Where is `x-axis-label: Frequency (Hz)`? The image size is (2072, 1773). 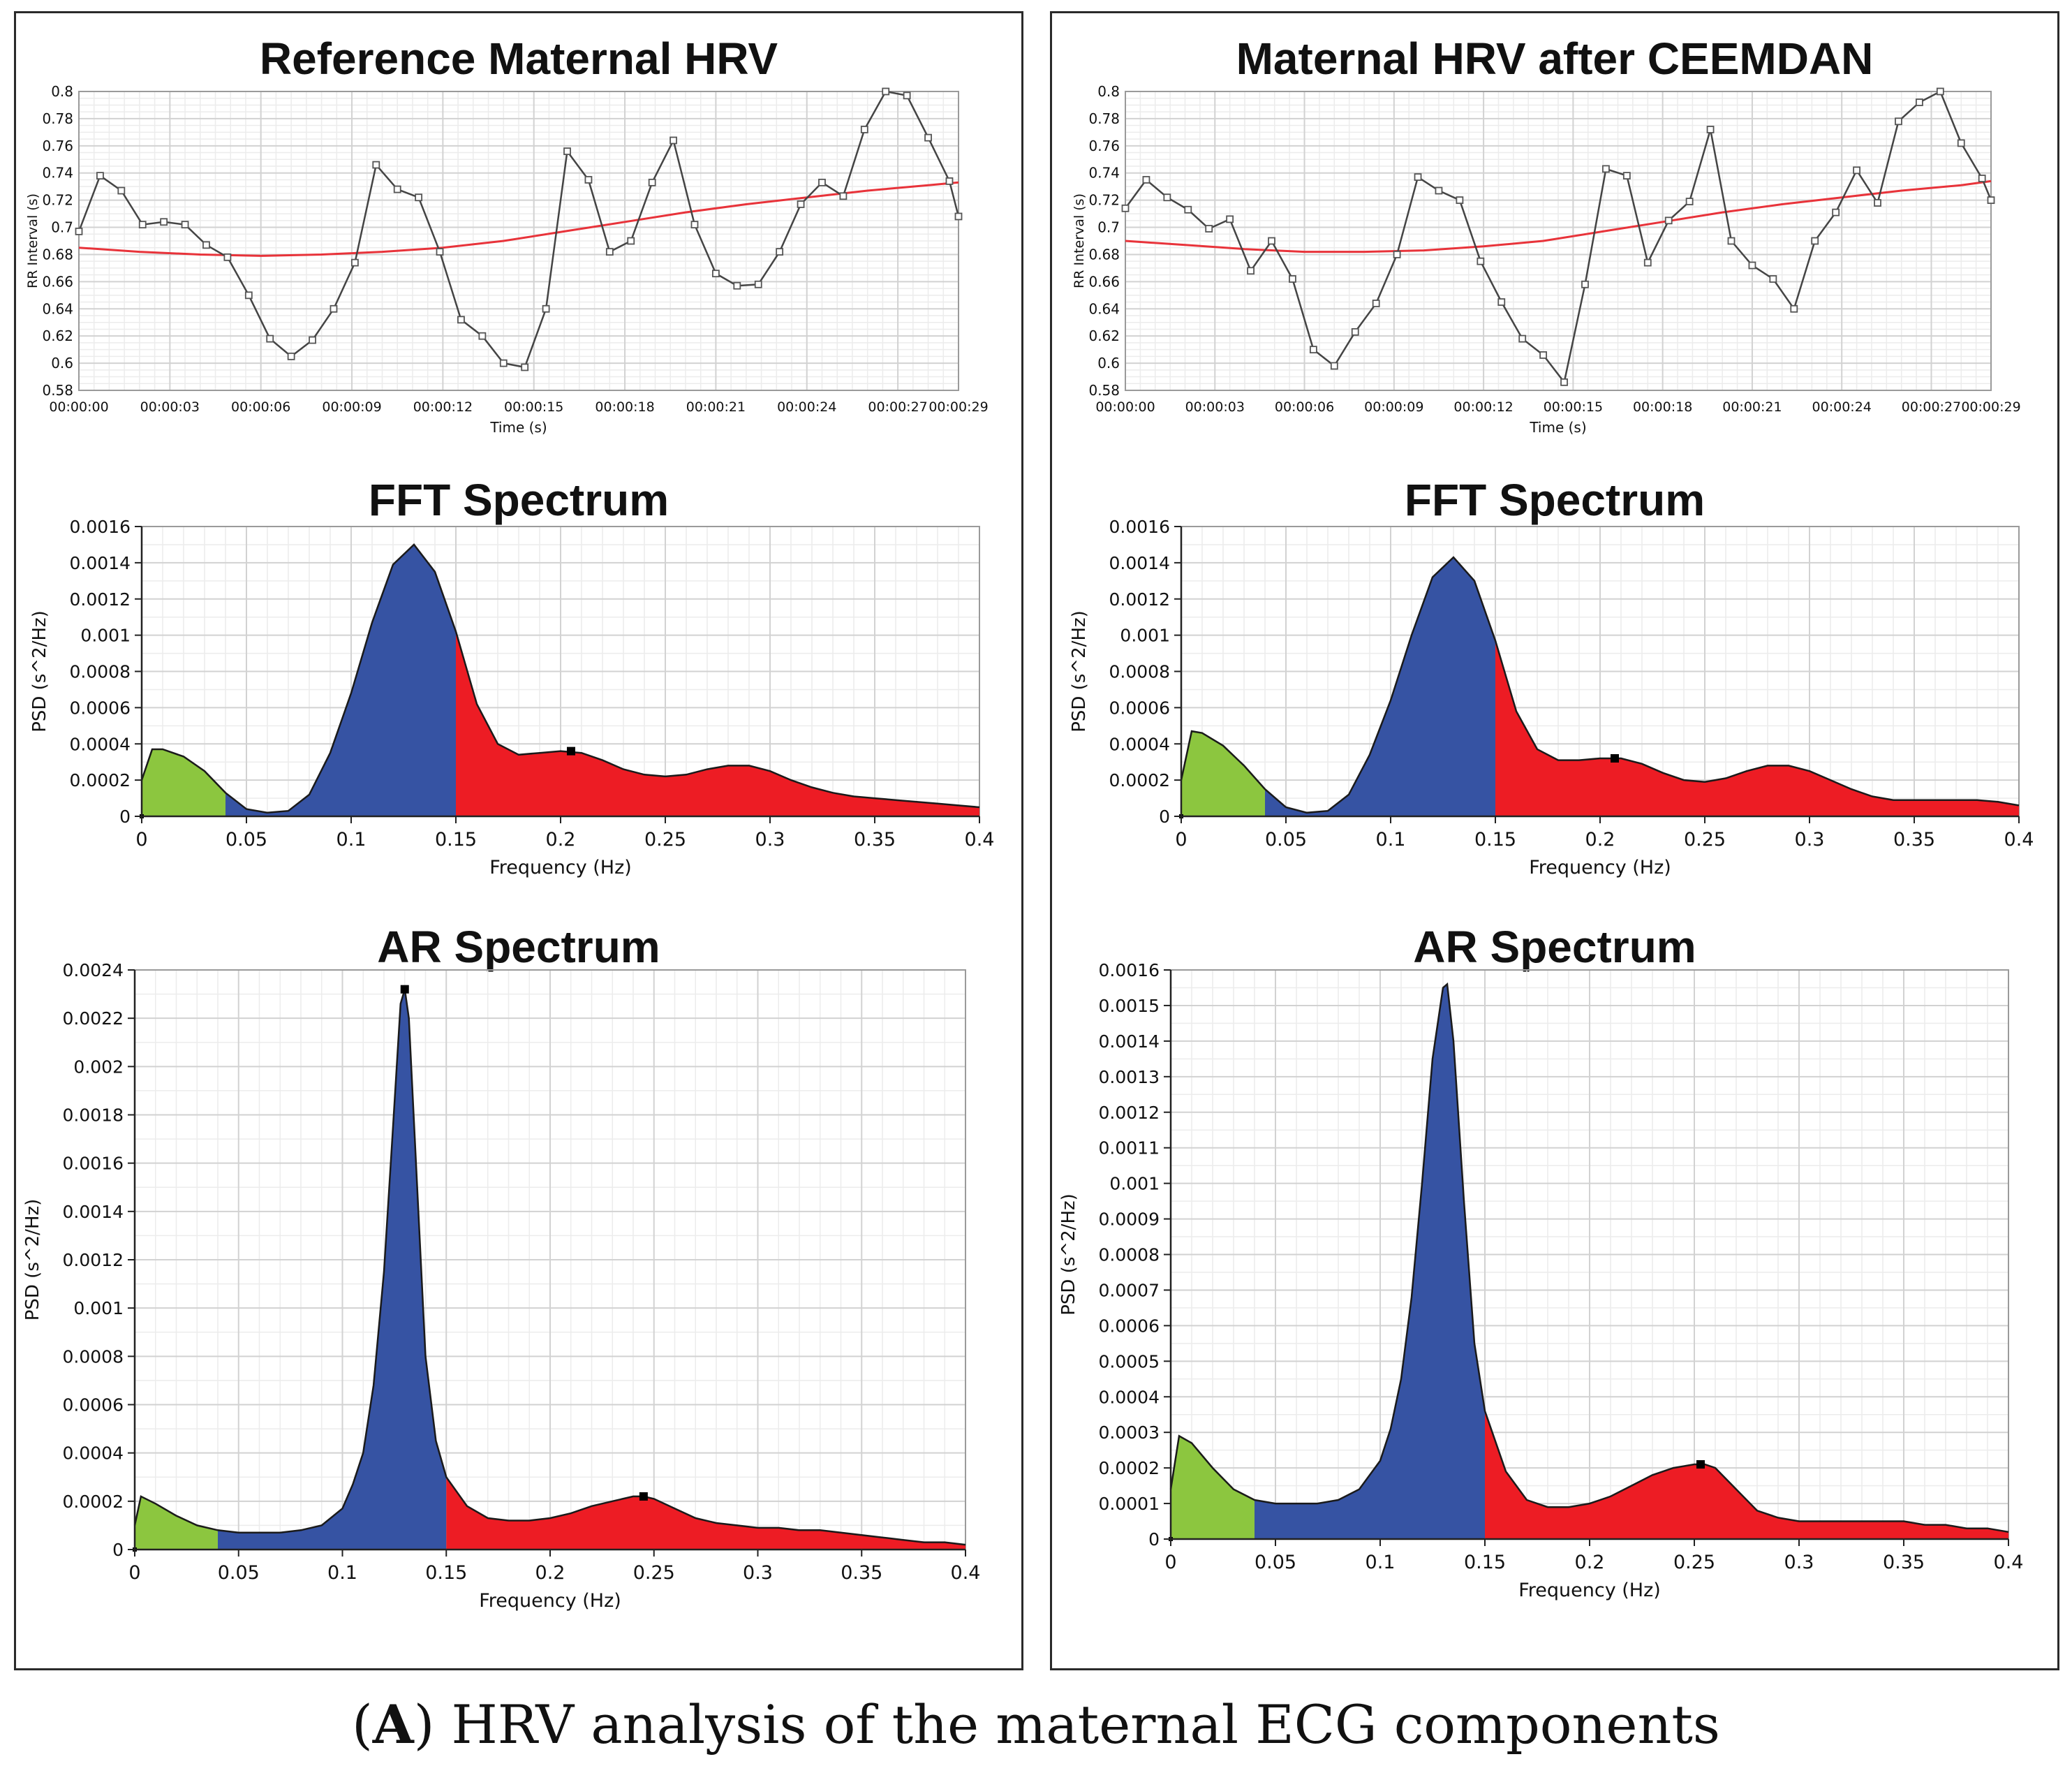 x-axis-label: Frequency (Hz) is located at coordinates (1600, 867).